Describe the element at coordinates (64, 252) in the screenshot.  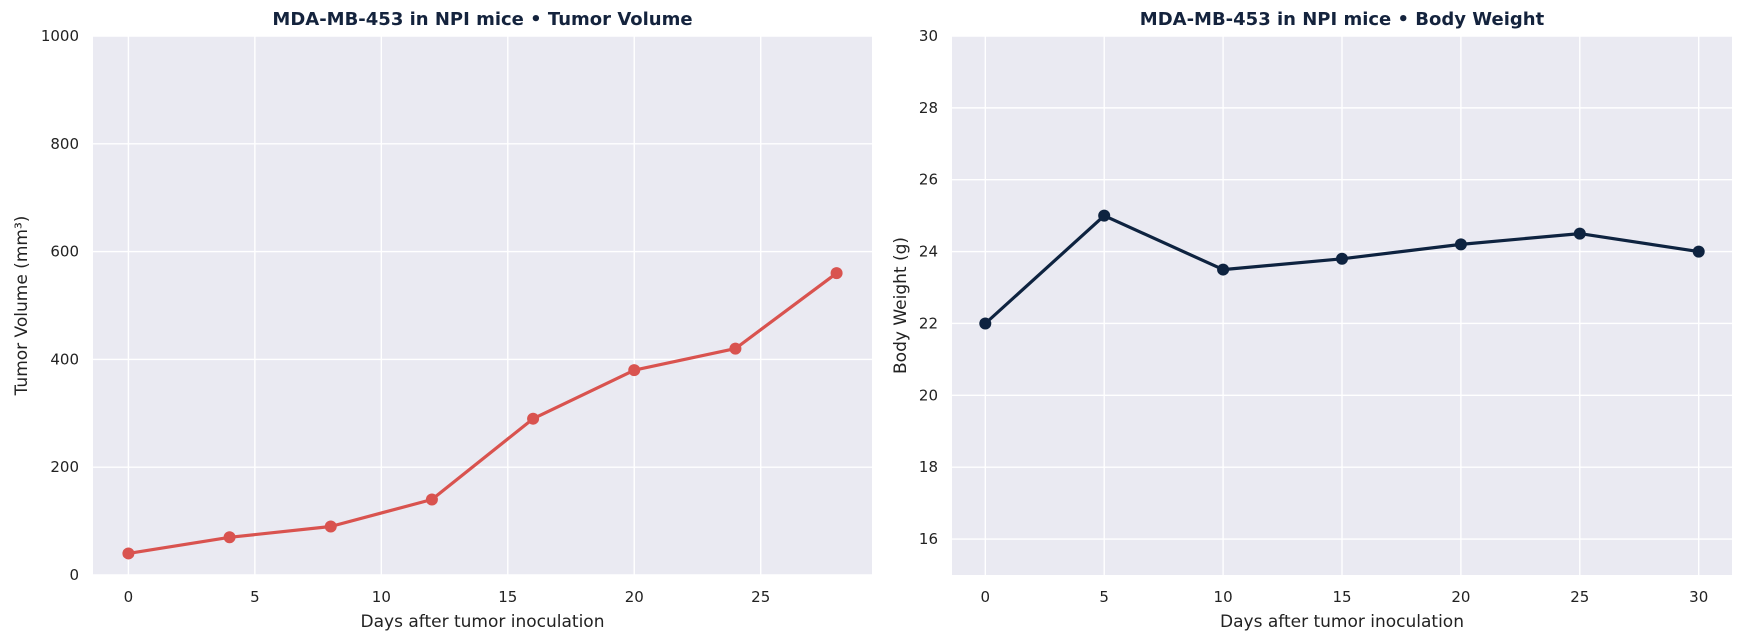
I see `tumor-volume-y-tick-label: 600` at that location.